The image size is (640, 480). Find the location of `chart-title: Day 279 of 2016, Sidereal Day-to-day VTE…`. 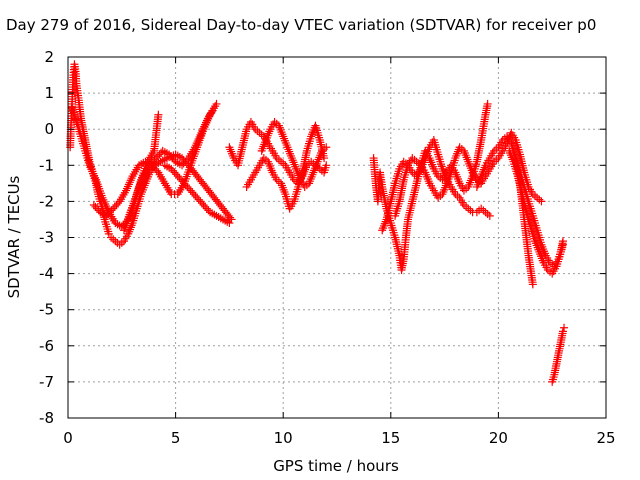

chart-title: Day 279 of 2016, Sidereal Day-to-day VTE… is located at coordinates (301, 25).